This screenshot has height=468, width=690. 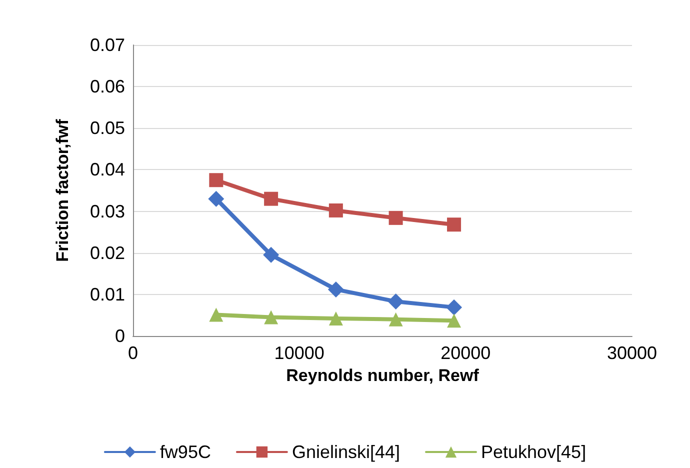 I want to click on y-tick-label: 0.03, so click(x=107, y=211).